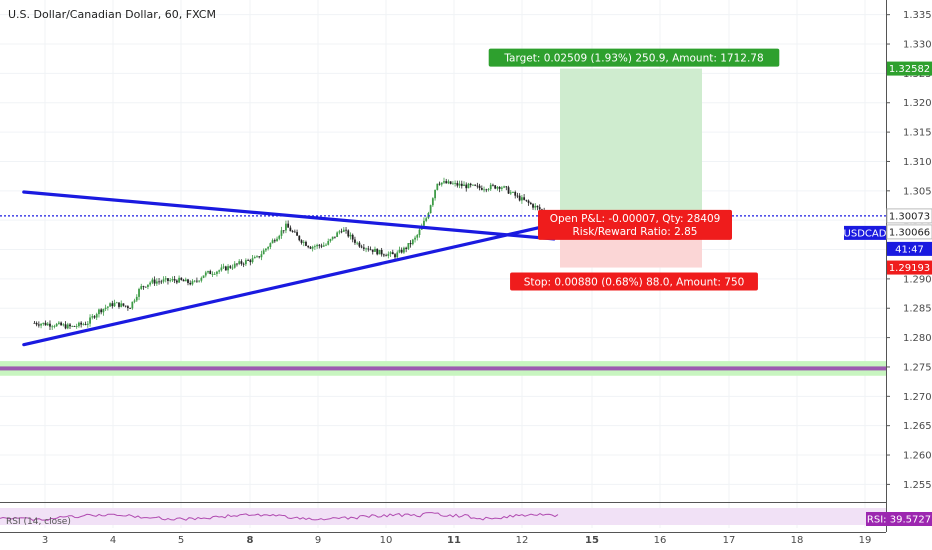 This screenshot has height=550, width=932. I want to click on ratio-text: Risk/Reward Ratio: 2.85, so click(635, 232).